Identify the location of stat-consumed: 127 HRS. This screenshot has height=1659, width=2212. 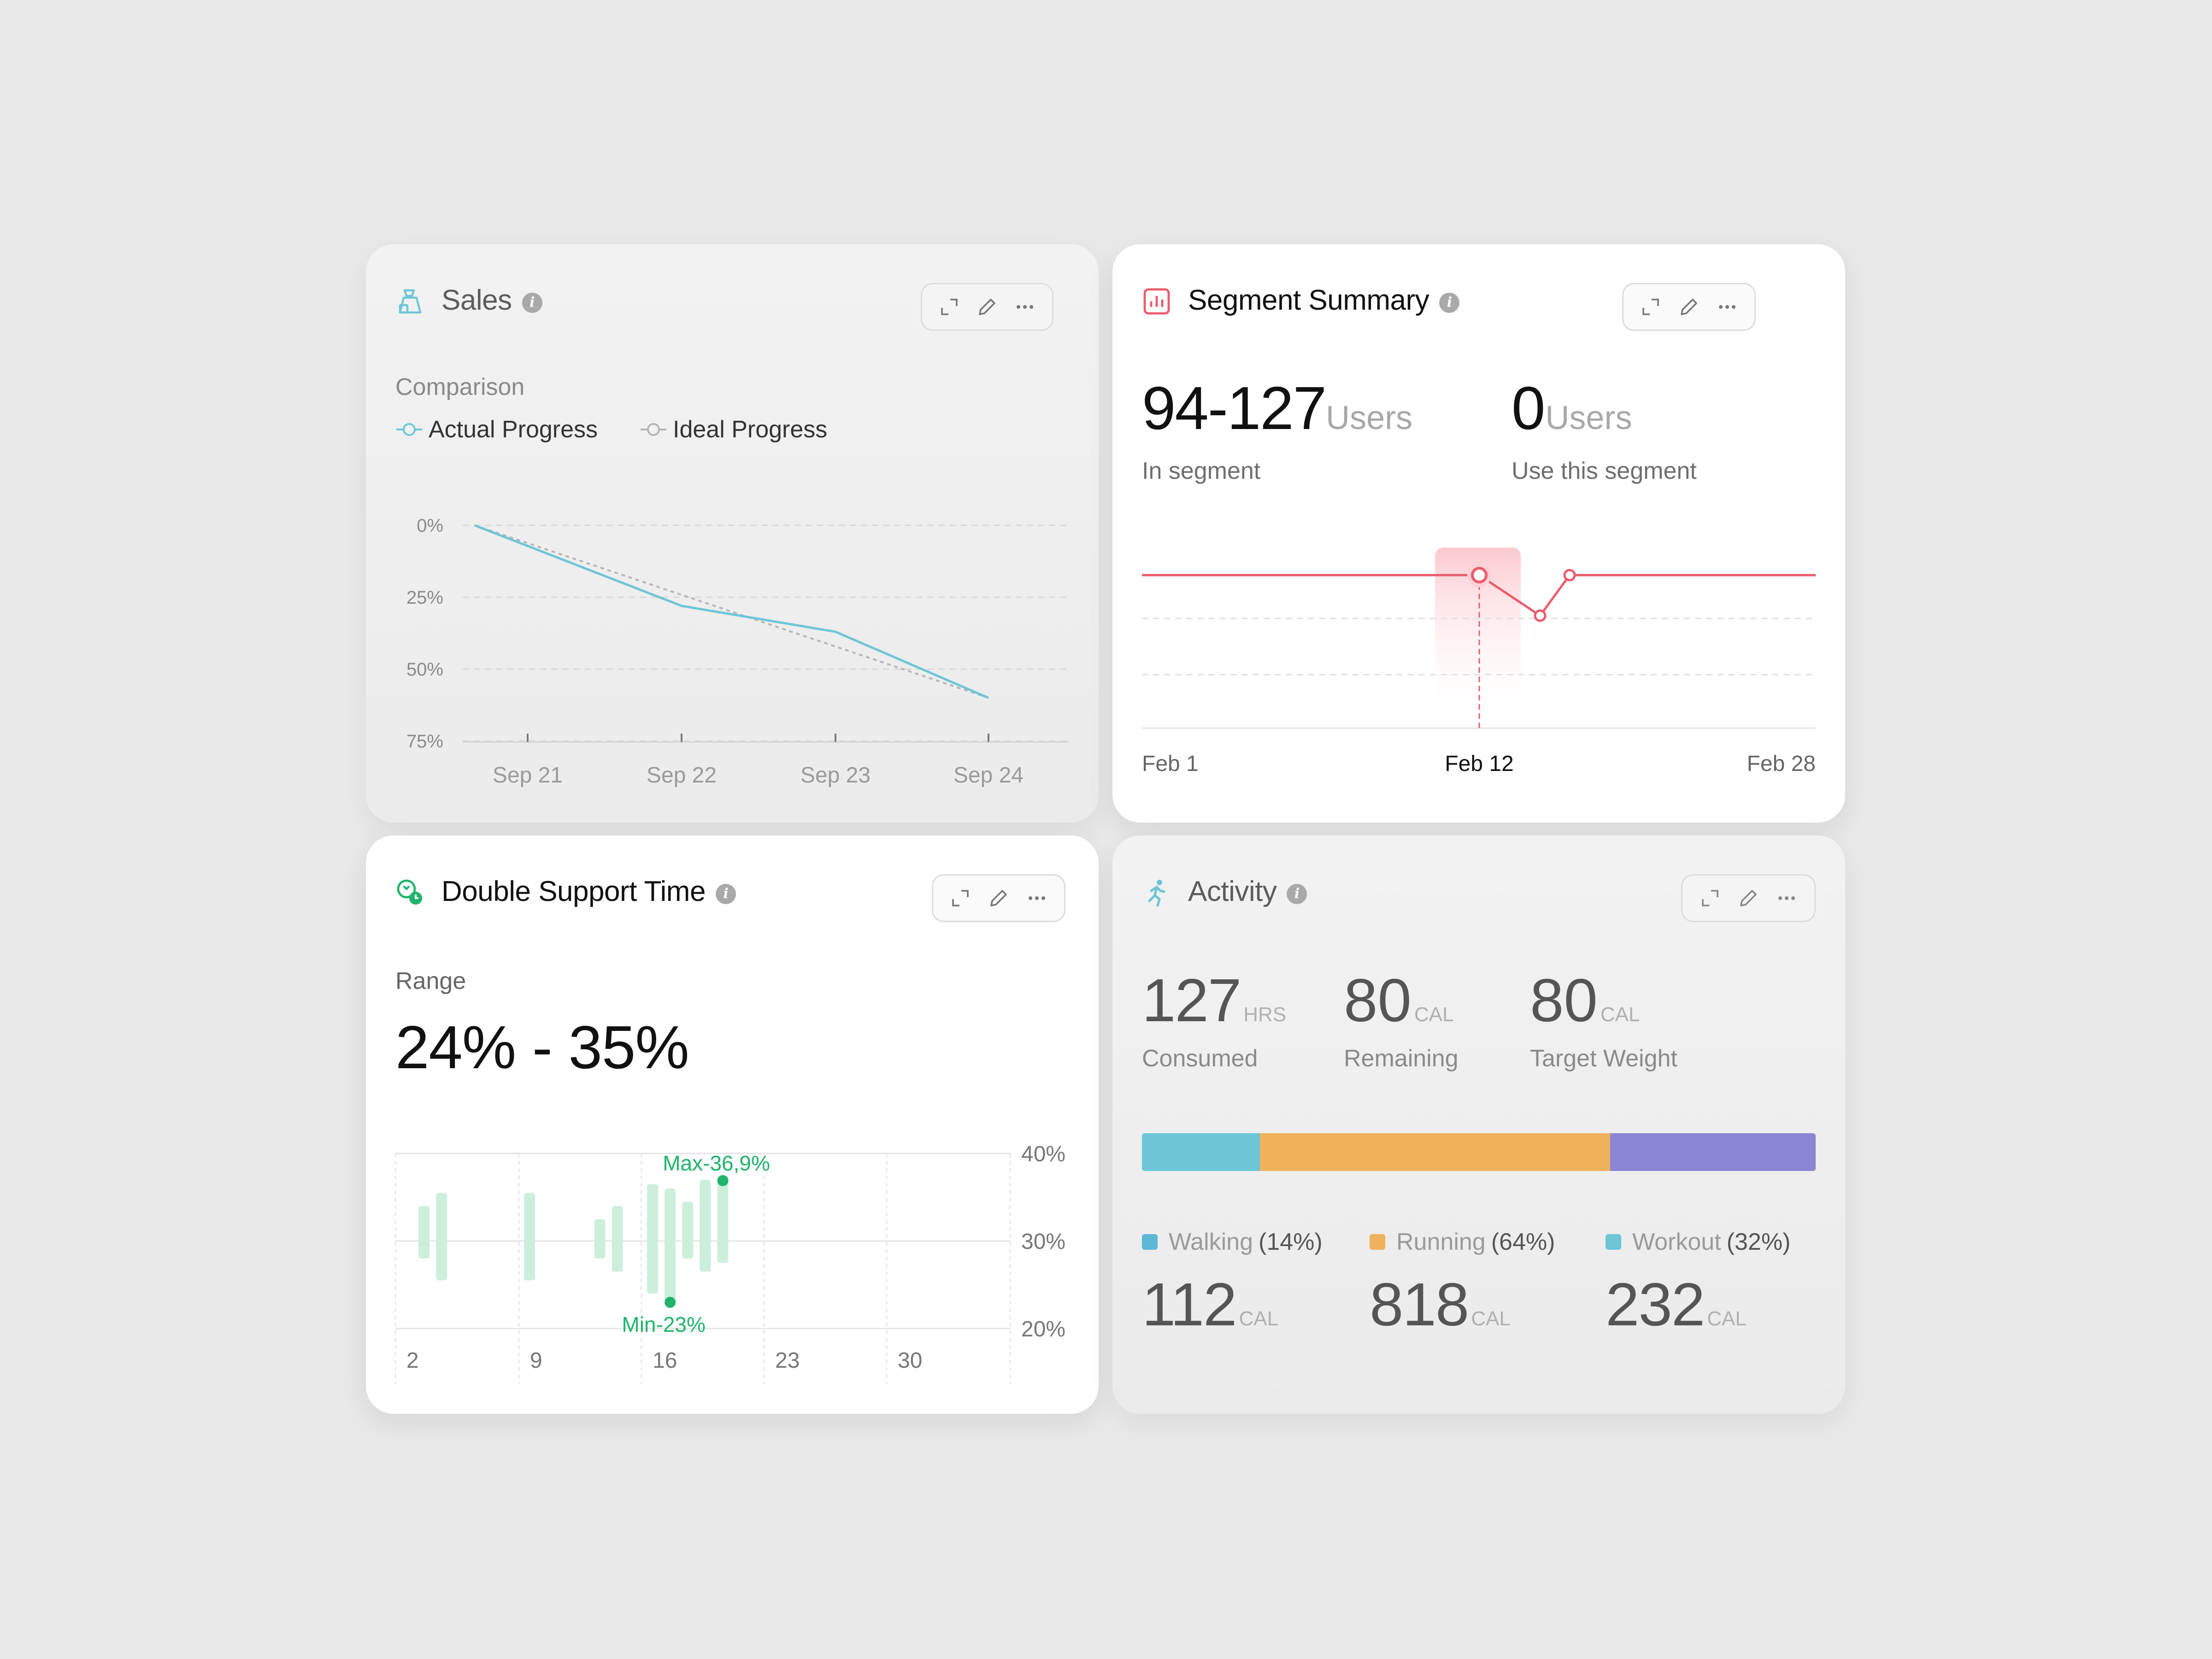
(1214, 1000).